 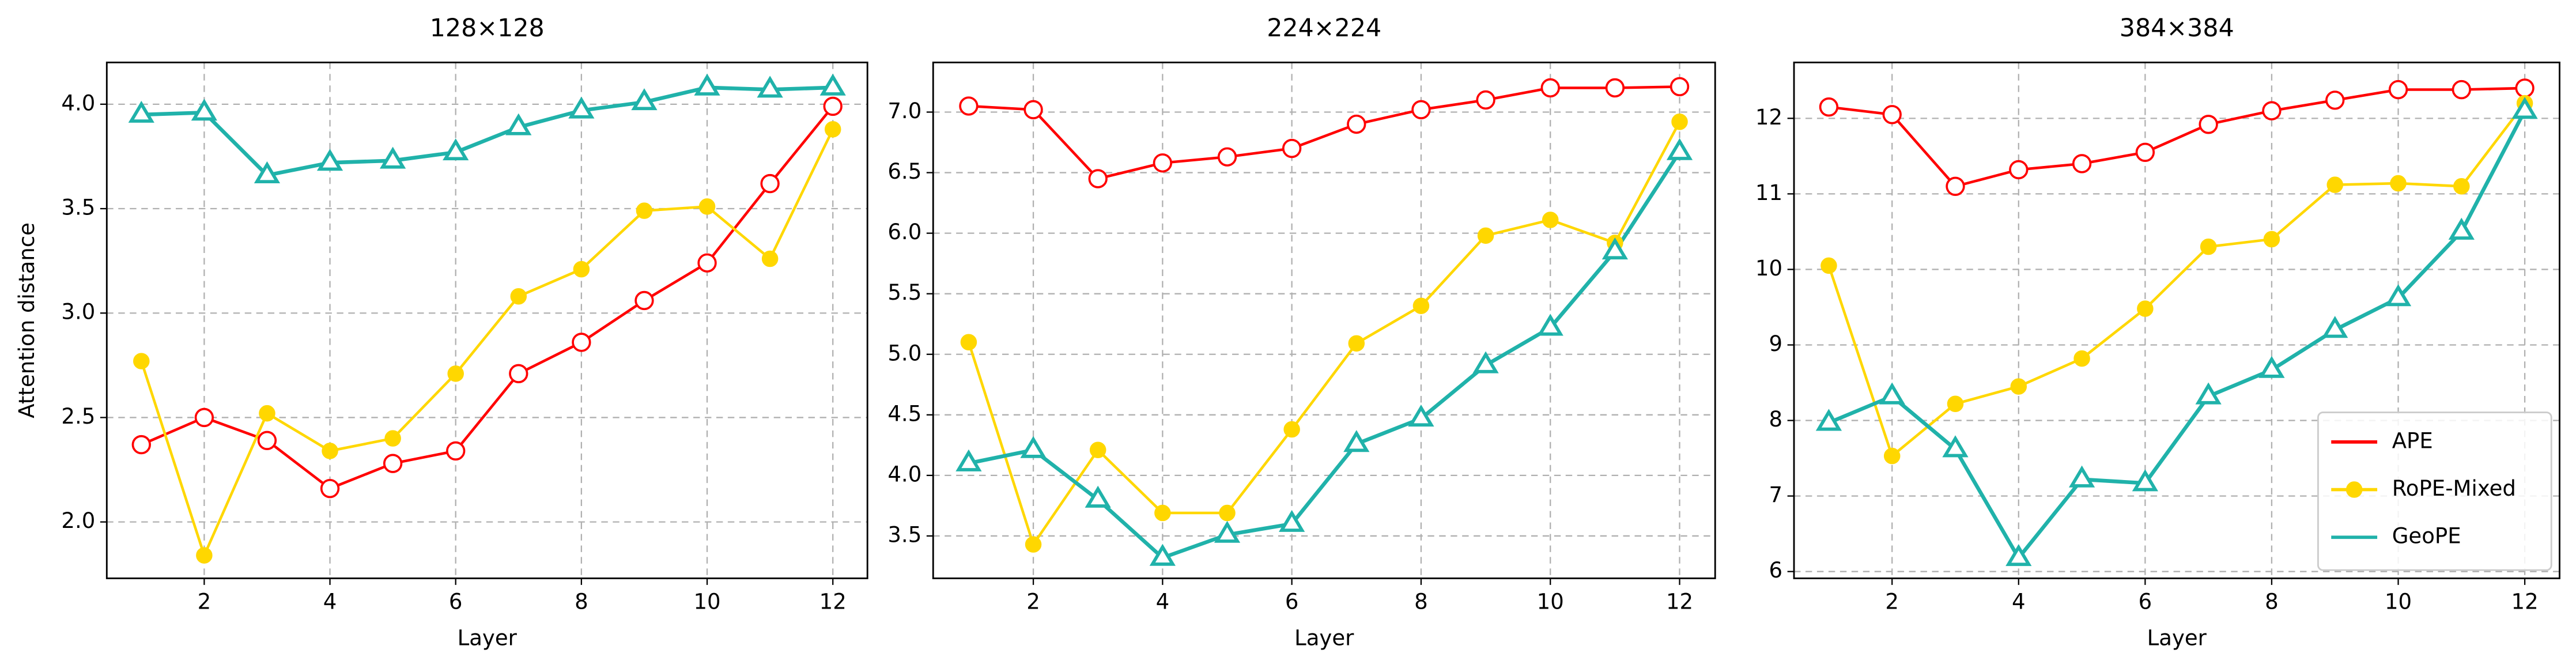 I want to click on y-tick-label: 5.0, so click(x=904, y=353).